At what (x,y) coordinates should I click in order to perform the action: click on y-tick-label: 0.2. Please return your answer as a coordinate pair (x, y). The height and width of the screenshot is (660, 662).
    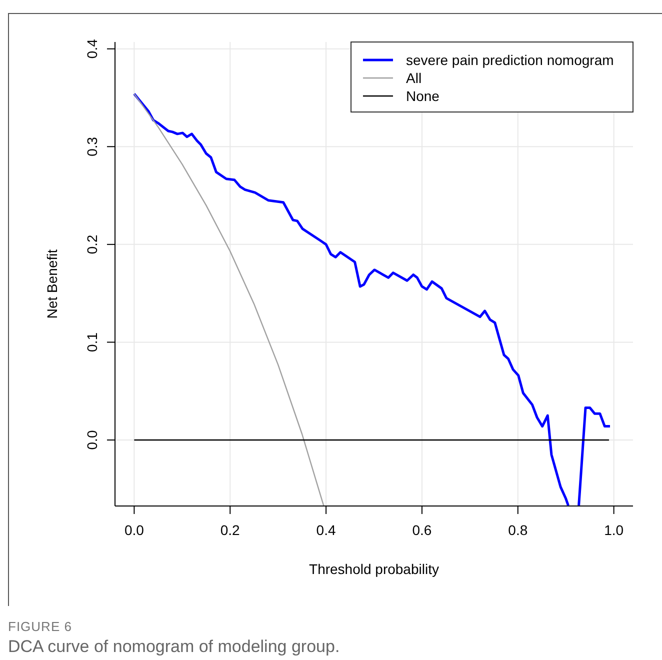
    Looking at the image, I should click on (92, 244).